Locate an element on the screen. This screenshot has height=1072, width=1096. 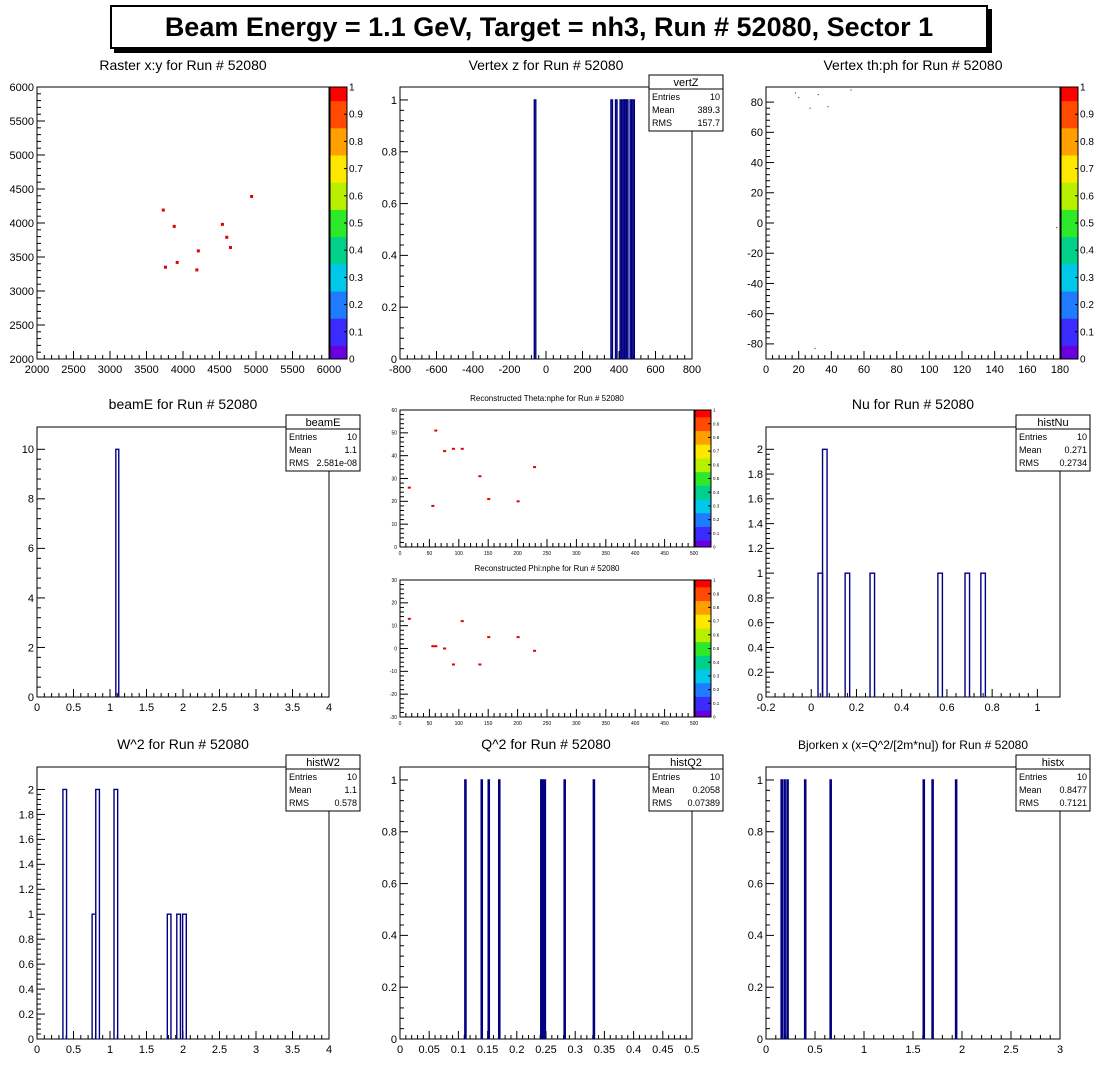
palette-tick-label: 0.8 is located at coordinates (716, 607).